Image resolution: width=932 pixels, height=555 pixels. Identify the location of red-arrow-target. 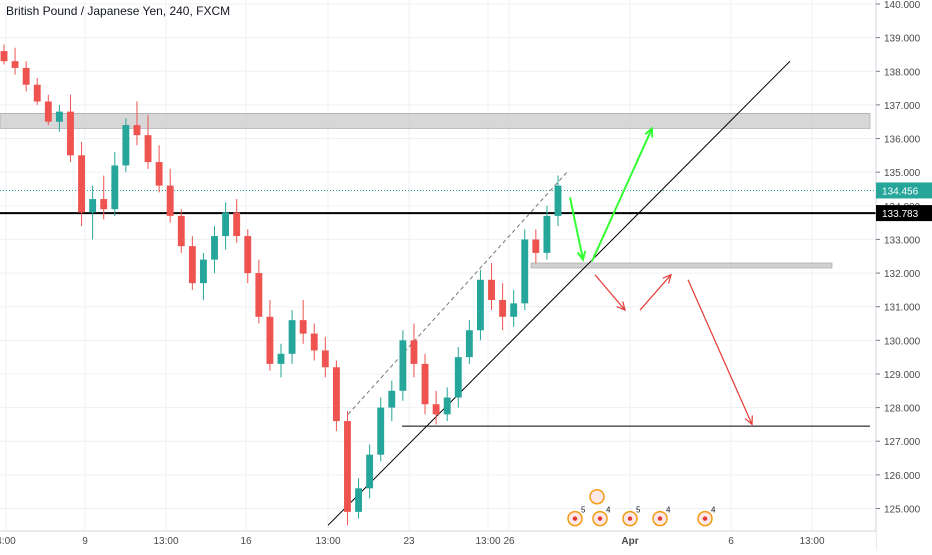
(720, 352).